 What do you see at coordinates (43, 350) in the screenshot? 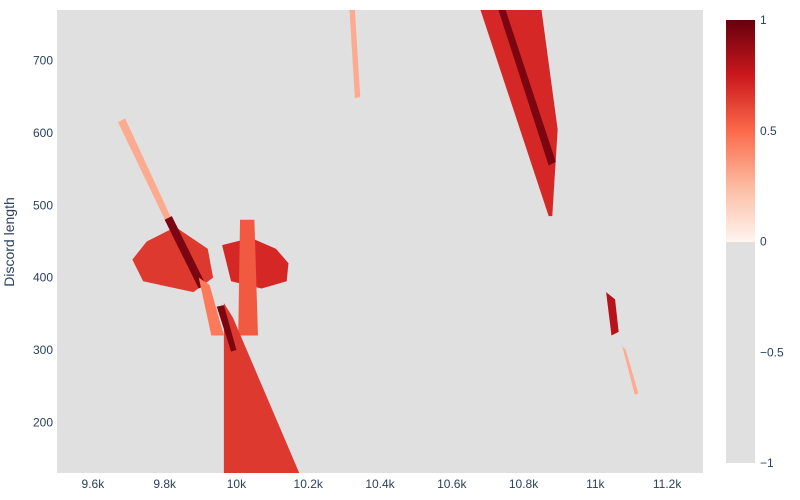
I see `y-tick-label: 300` at bounding box center [43, 350].